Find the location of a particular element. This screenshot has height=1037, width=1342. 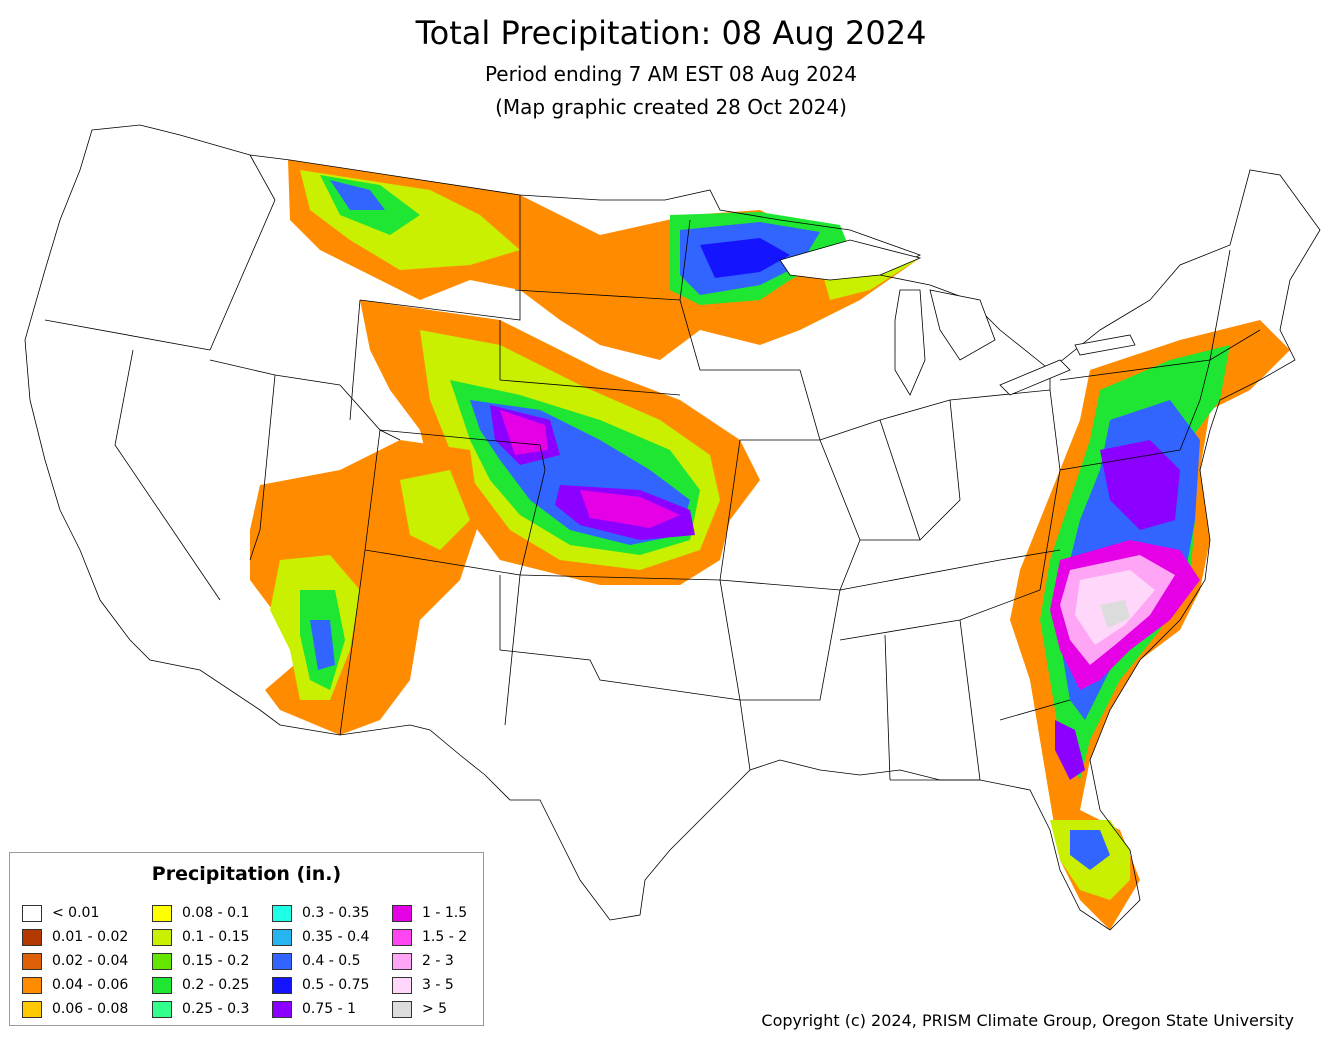

legend-label: 0.15 - 0.2 is located at coordinates (216, 961).